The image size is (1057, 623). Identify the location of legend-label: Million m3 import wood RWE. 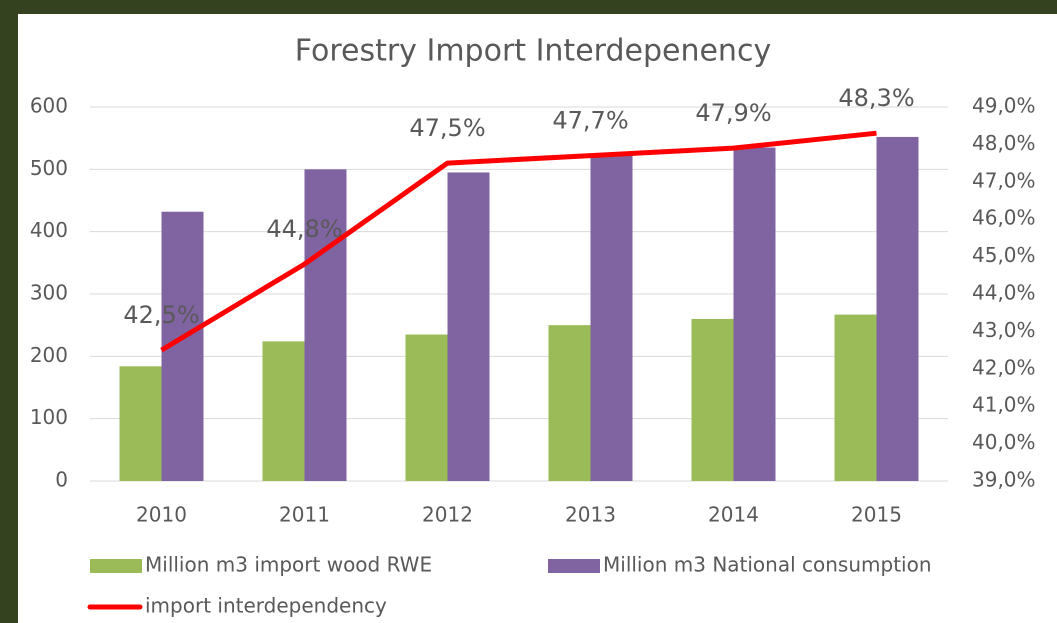
(288, 565).